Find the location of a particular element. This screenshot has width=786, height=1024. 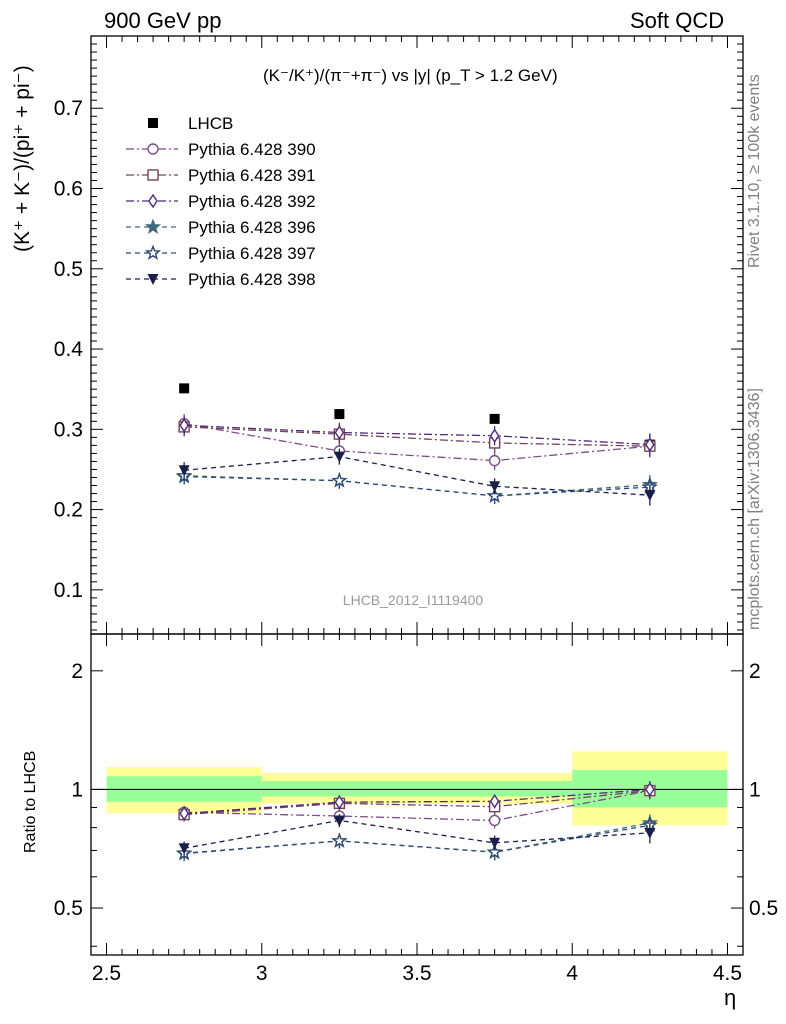

y-tick-label: 0.1 is located at coordinates (68, 590).